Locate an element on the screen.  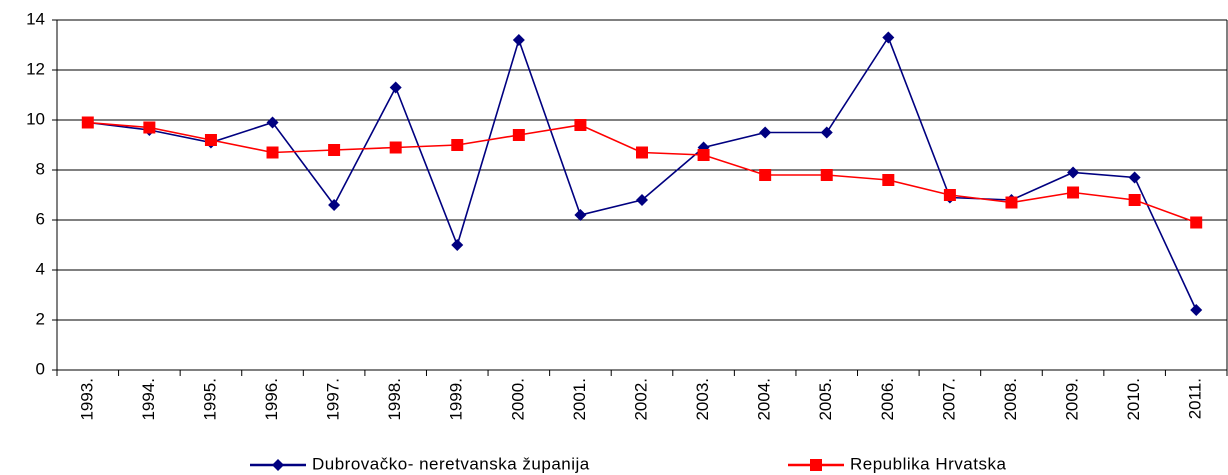
y-tick-label: 8 is located at coordinates (40, 168).